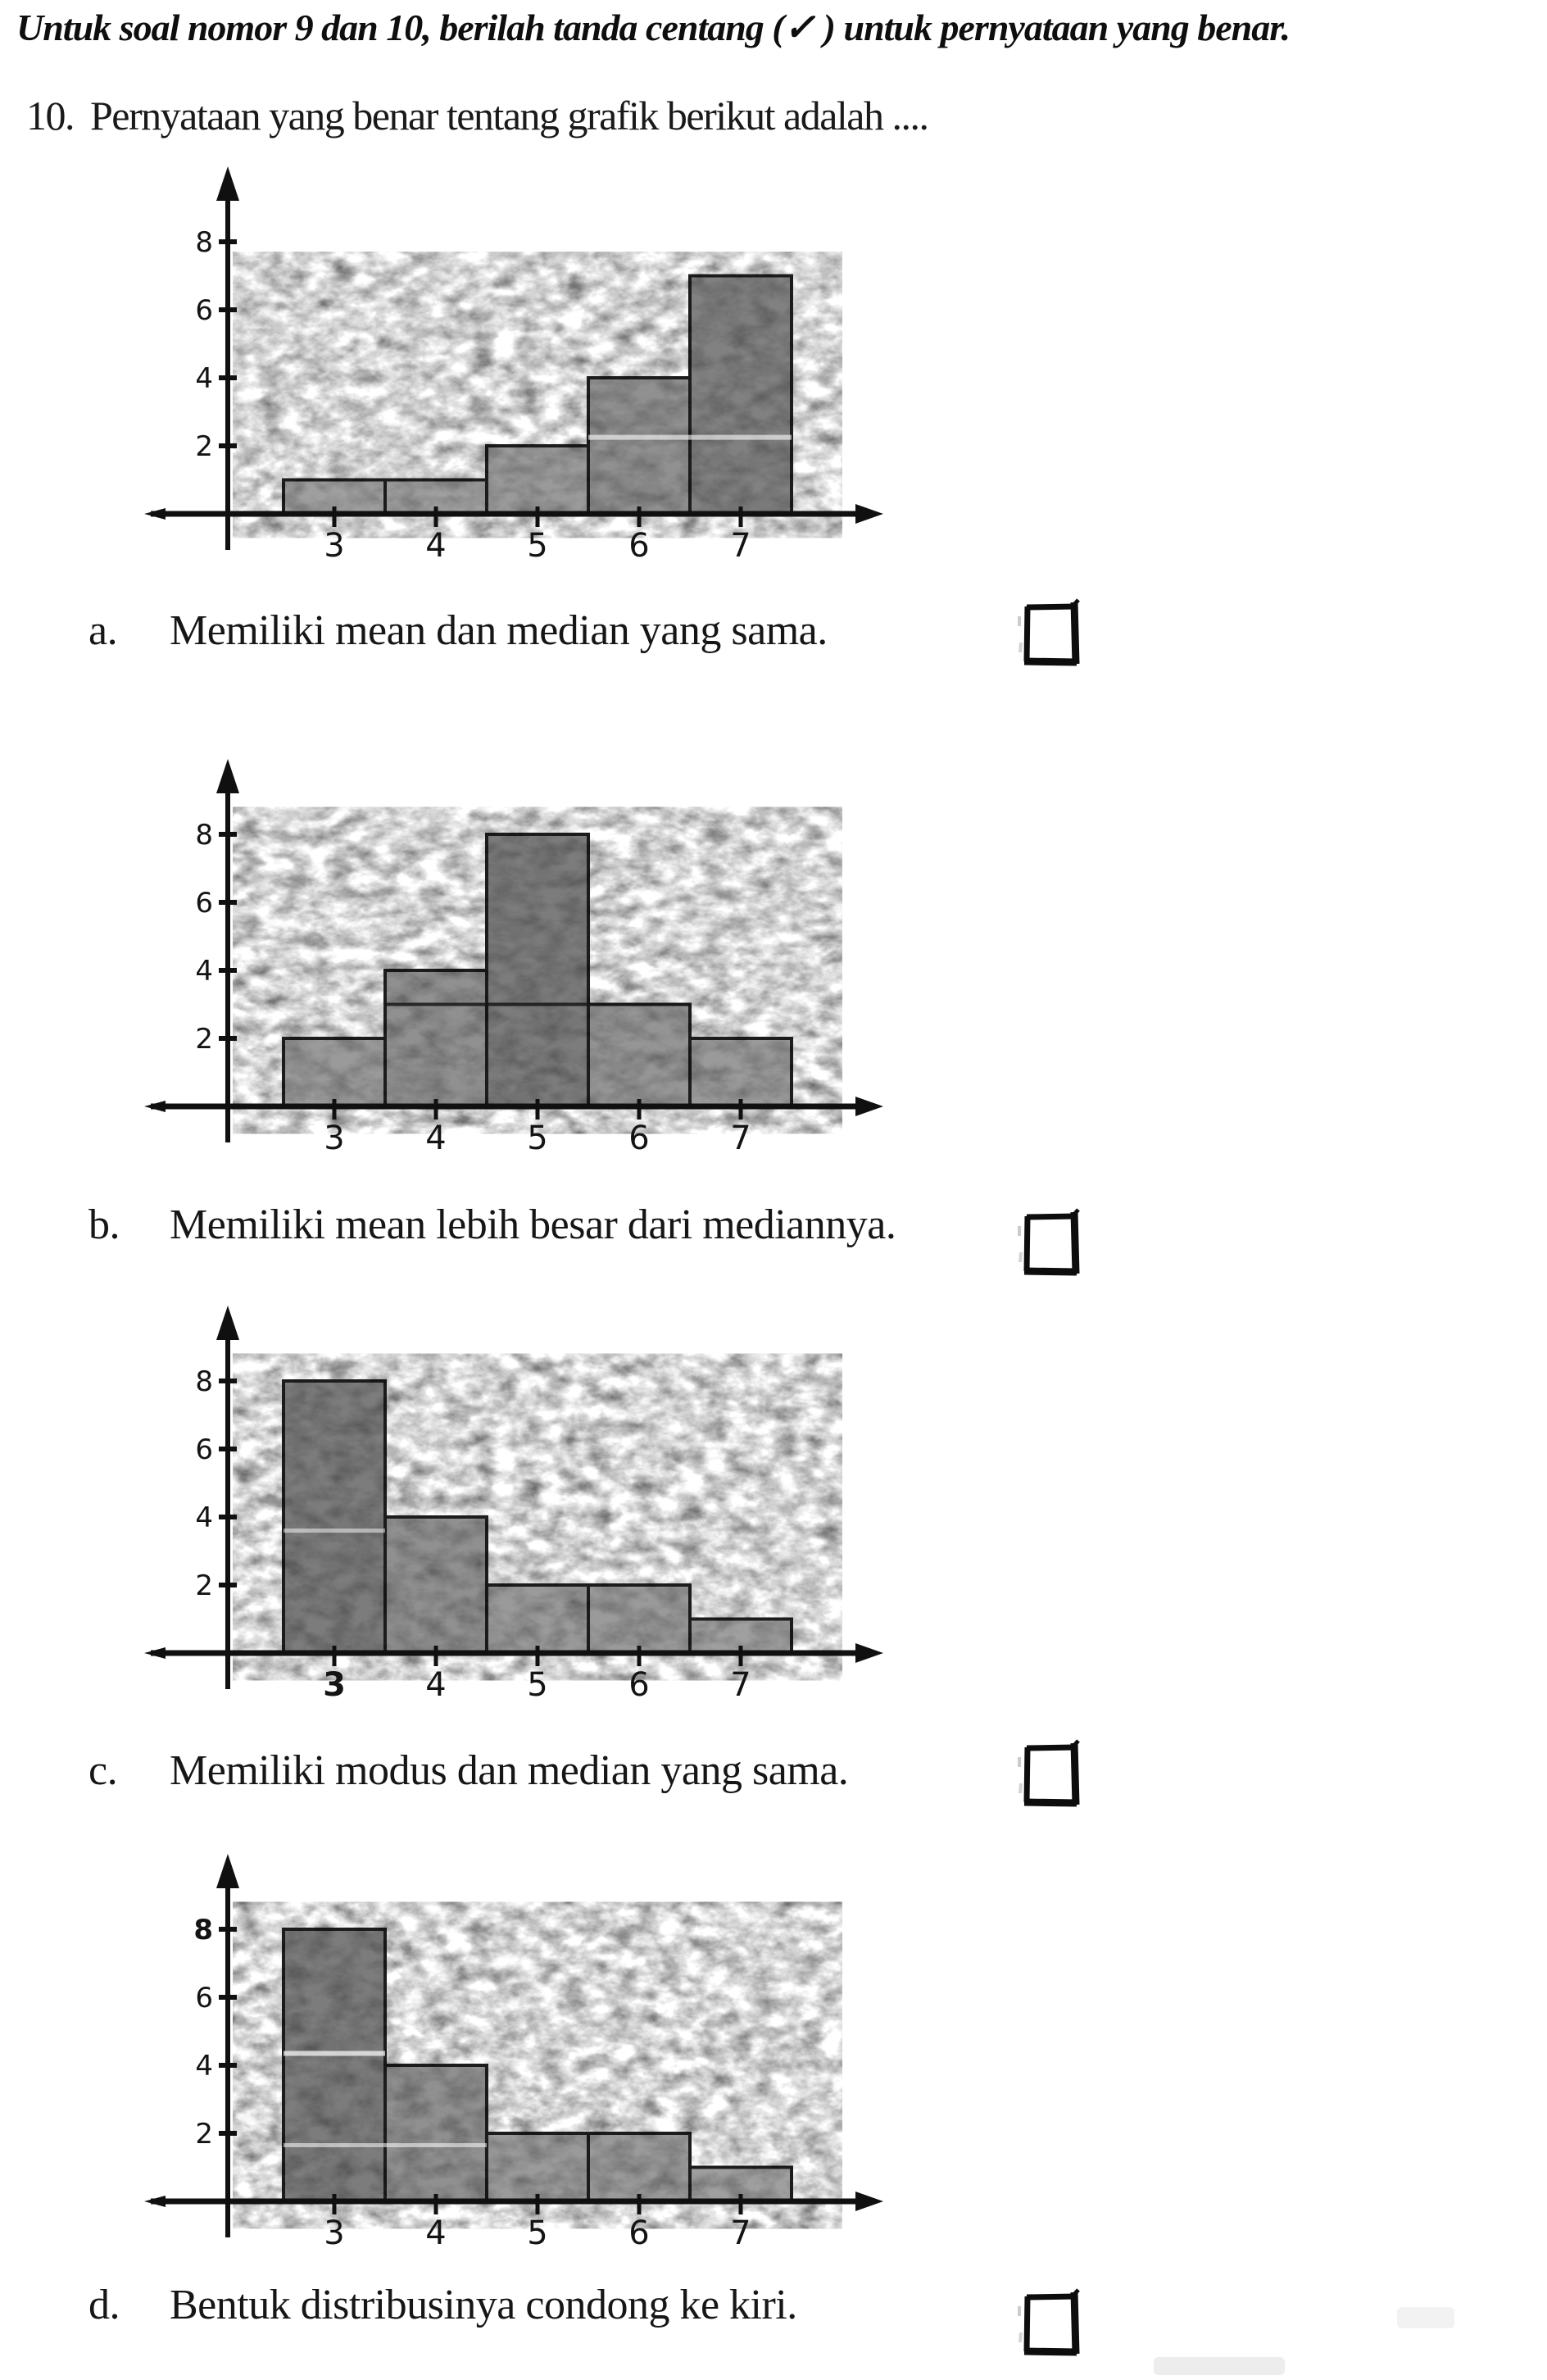 The image size is (1547, 2380). Describe the element at coordinates (103, 1770) in the screenshot. I see `option-letter-c: c.` at that location.